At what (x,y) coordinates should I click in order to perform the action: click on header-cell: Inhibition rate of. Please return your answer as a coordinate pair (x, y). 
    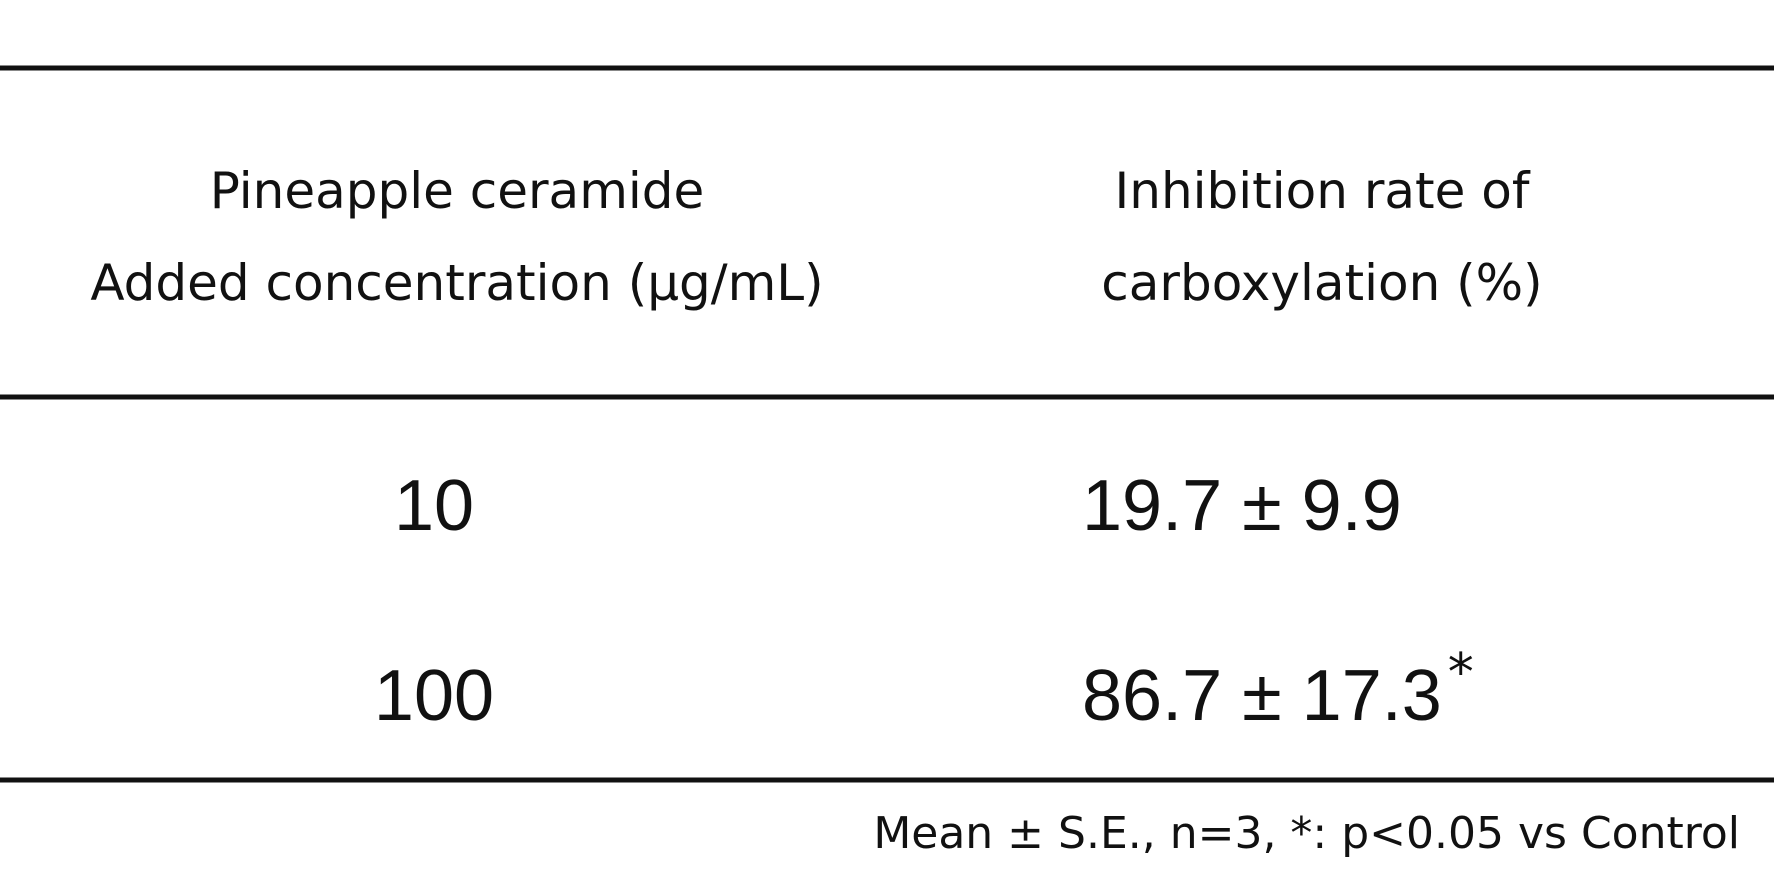
    Looking at the image, I should click on (1323, 191).